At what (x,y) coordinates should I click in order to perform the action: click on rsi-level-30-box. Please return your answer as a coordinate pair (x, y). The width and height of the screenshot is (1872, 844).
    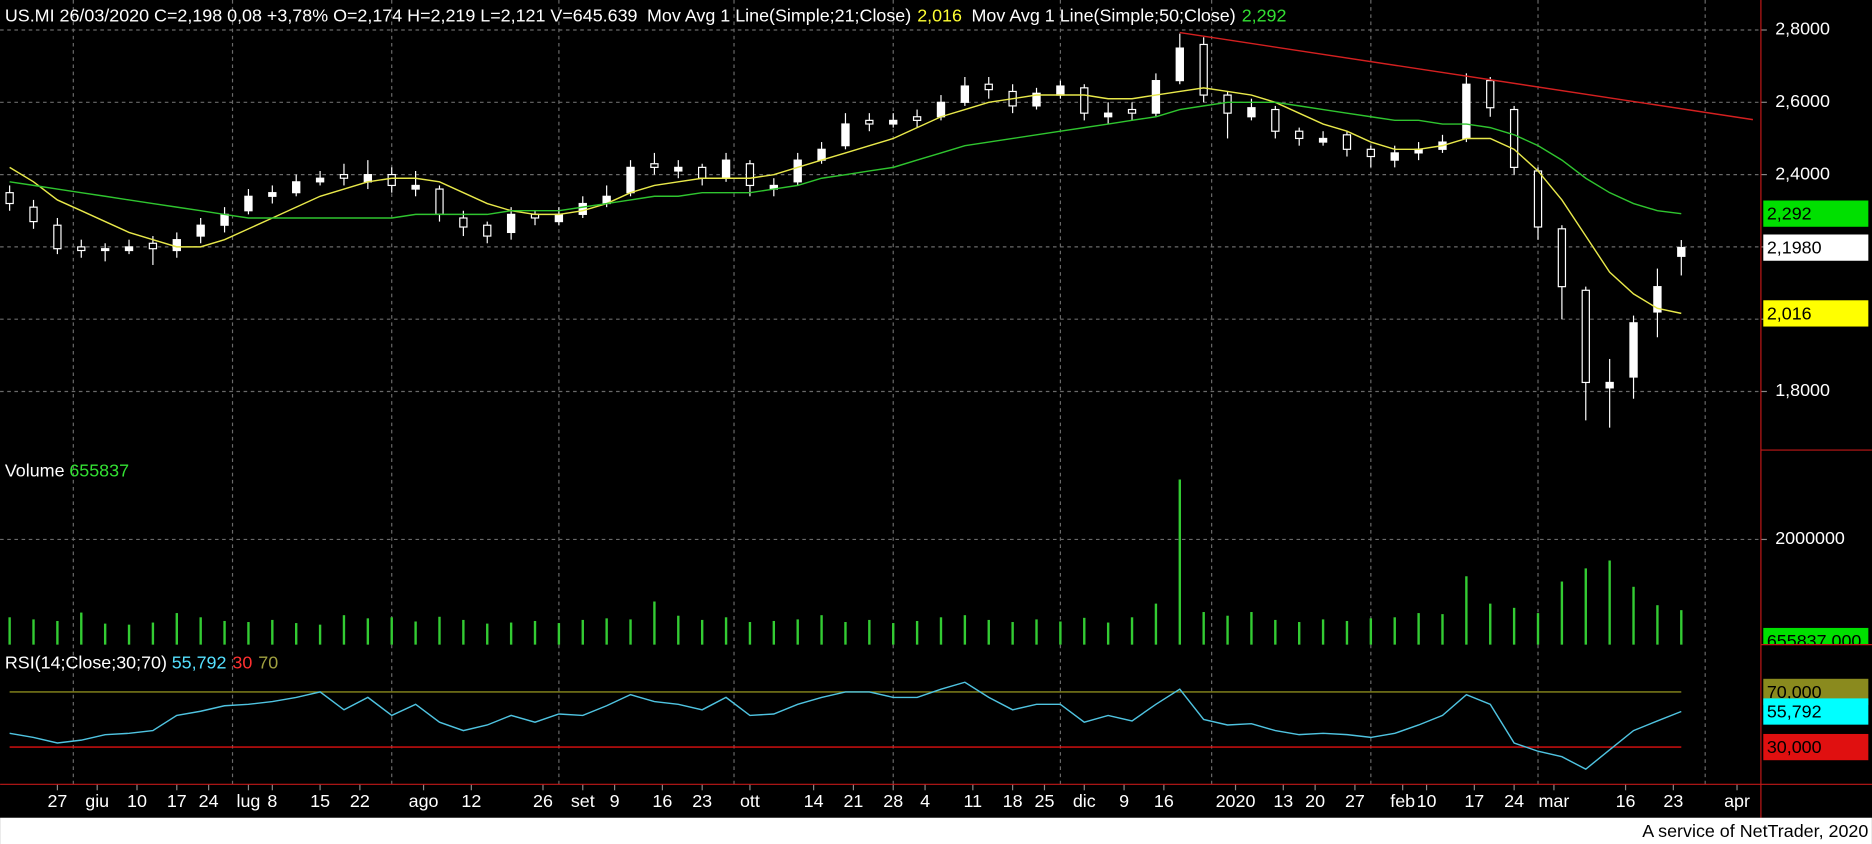
    Looking at the image, I should click on (1816, 747).